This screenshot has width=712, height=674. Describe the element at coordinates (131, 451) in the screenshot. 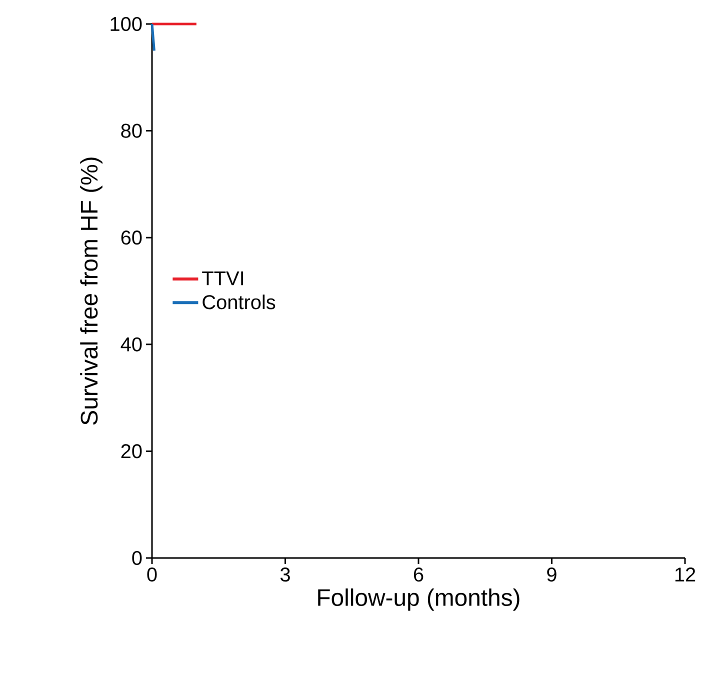

I see `y-tick-label: 20` at that location.